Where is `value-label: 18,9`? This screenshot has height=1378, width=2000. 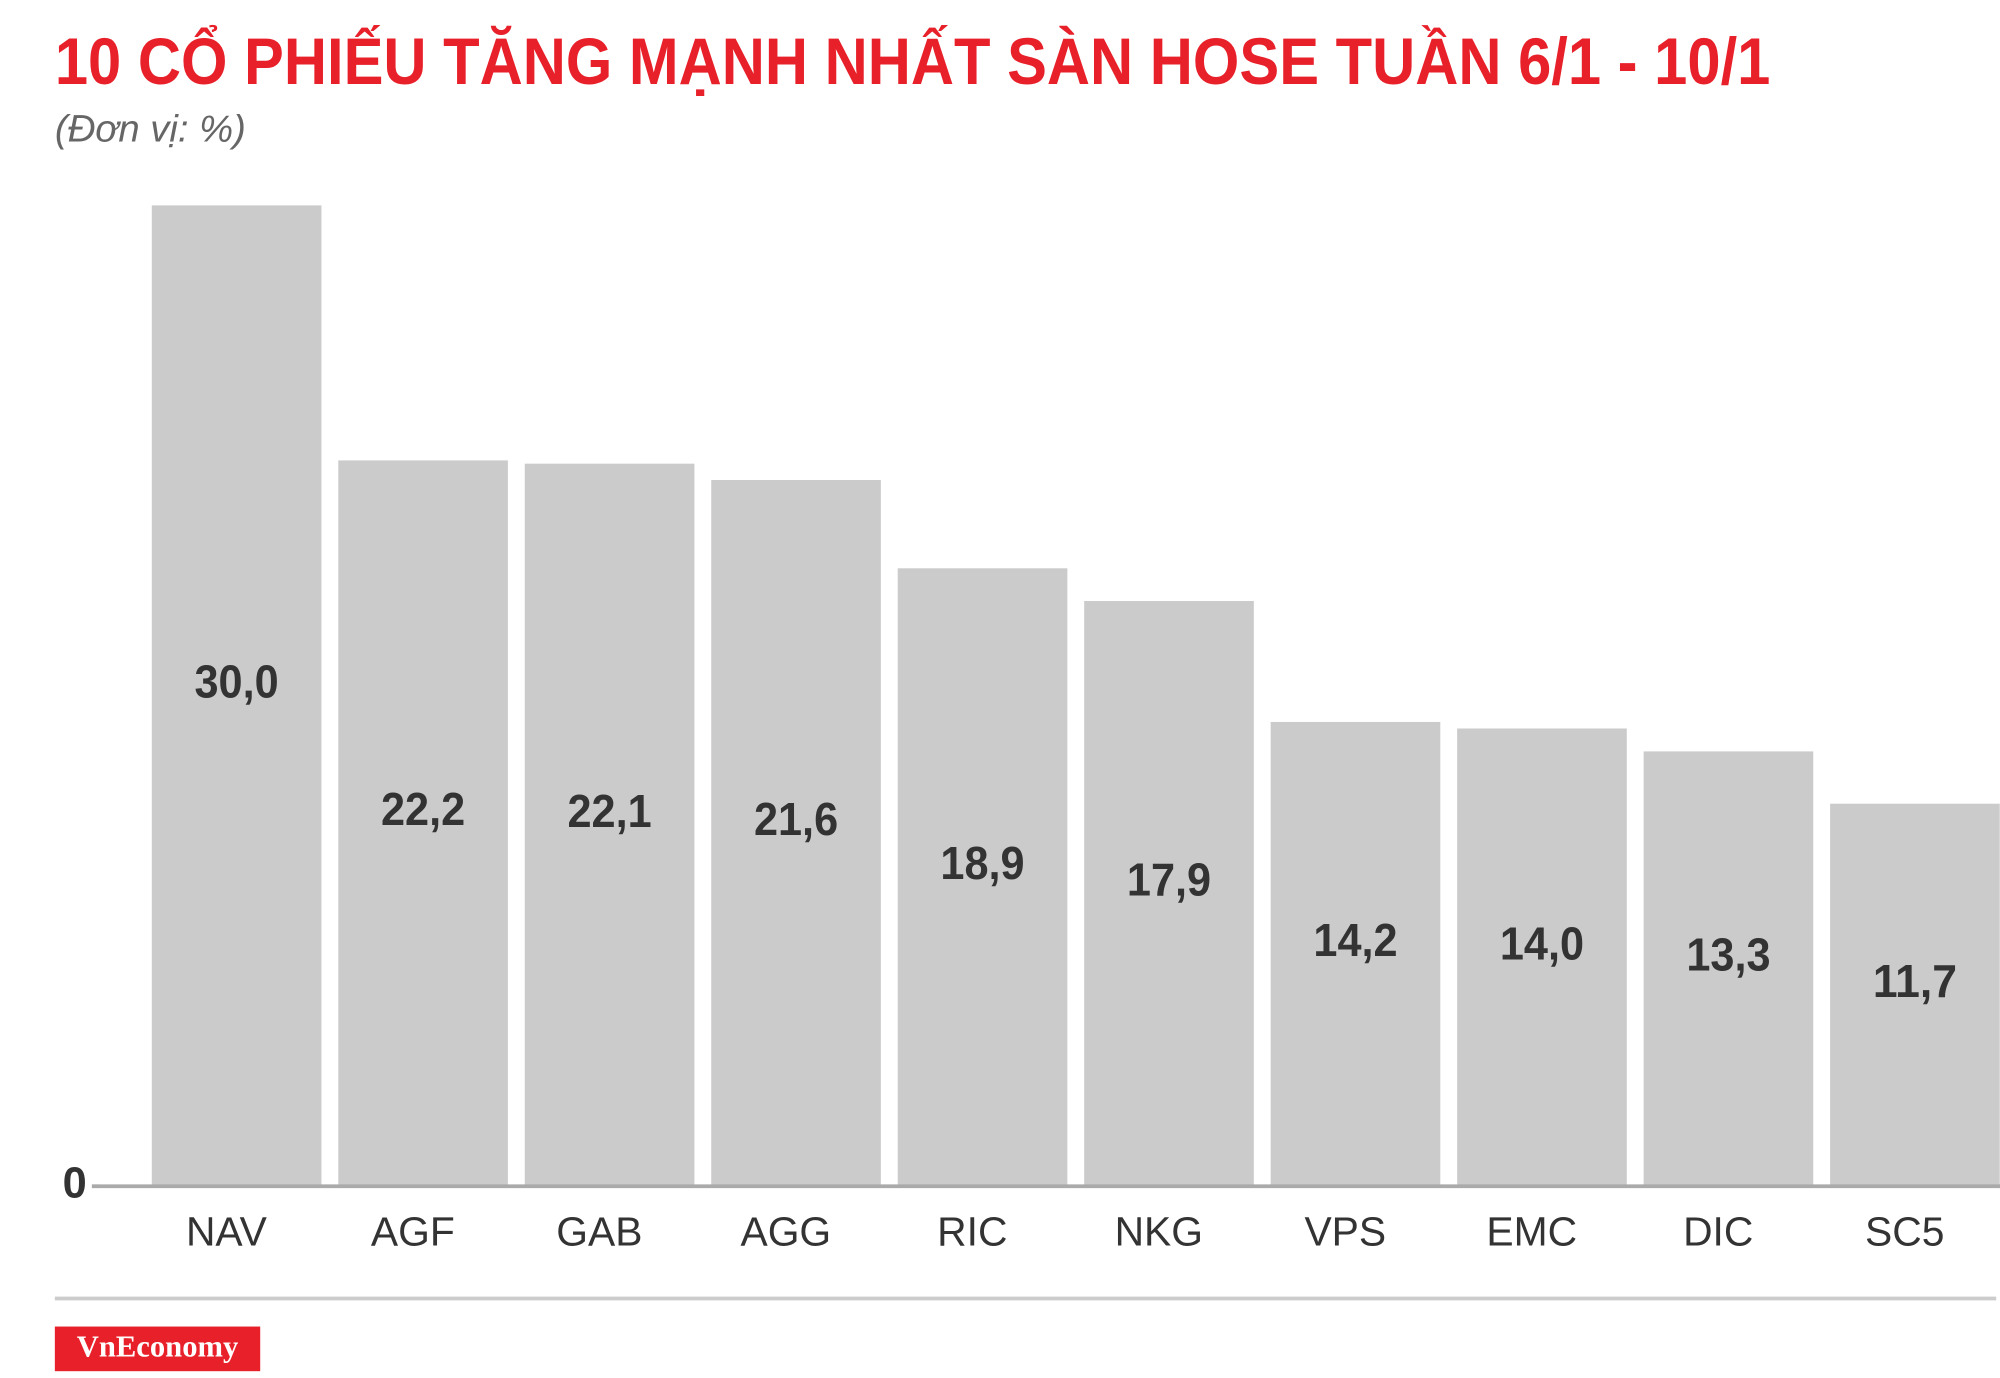 value-label: 18,9 is located at coordinates (982, 863).